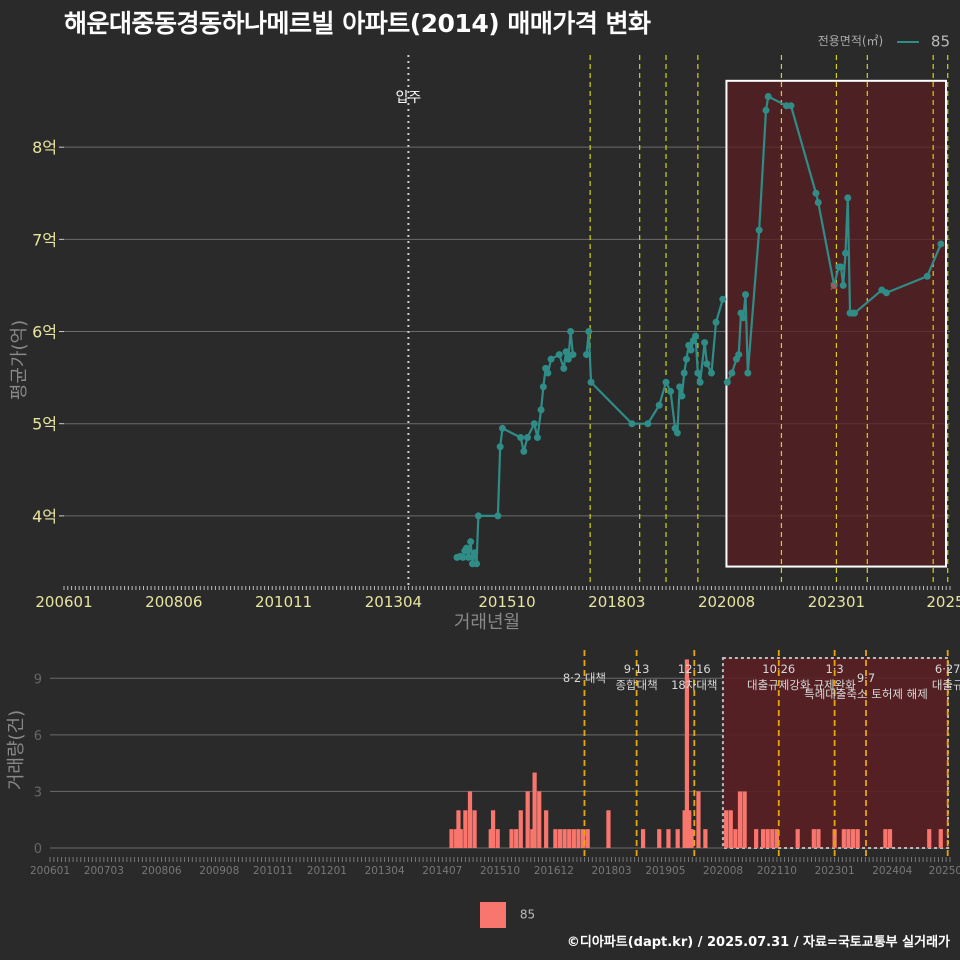 This screenshot has width=960, height=960. What do you see at coordinates (908, 41) in the screenshot?
I see `legend-line-swatch` at bounding box center [908, 41].